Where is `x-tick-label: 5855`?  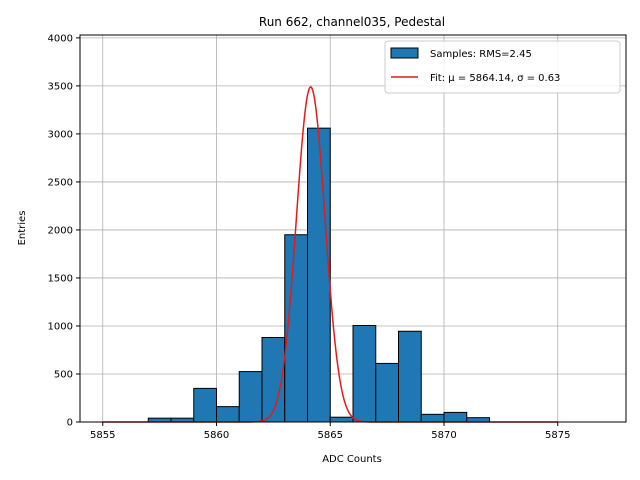
x-tick-label: 5855 is located at coordinates (102, 435).